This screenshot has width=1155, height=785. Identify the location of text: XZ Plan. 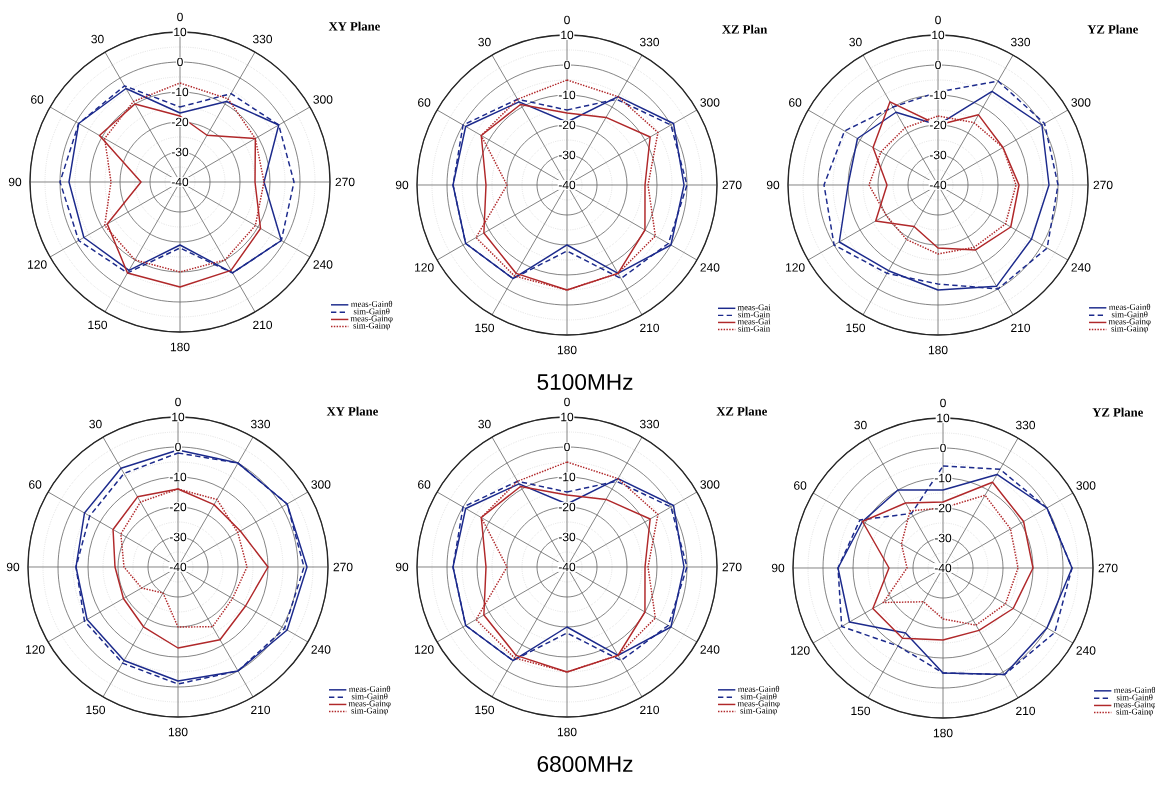
(745, 29).